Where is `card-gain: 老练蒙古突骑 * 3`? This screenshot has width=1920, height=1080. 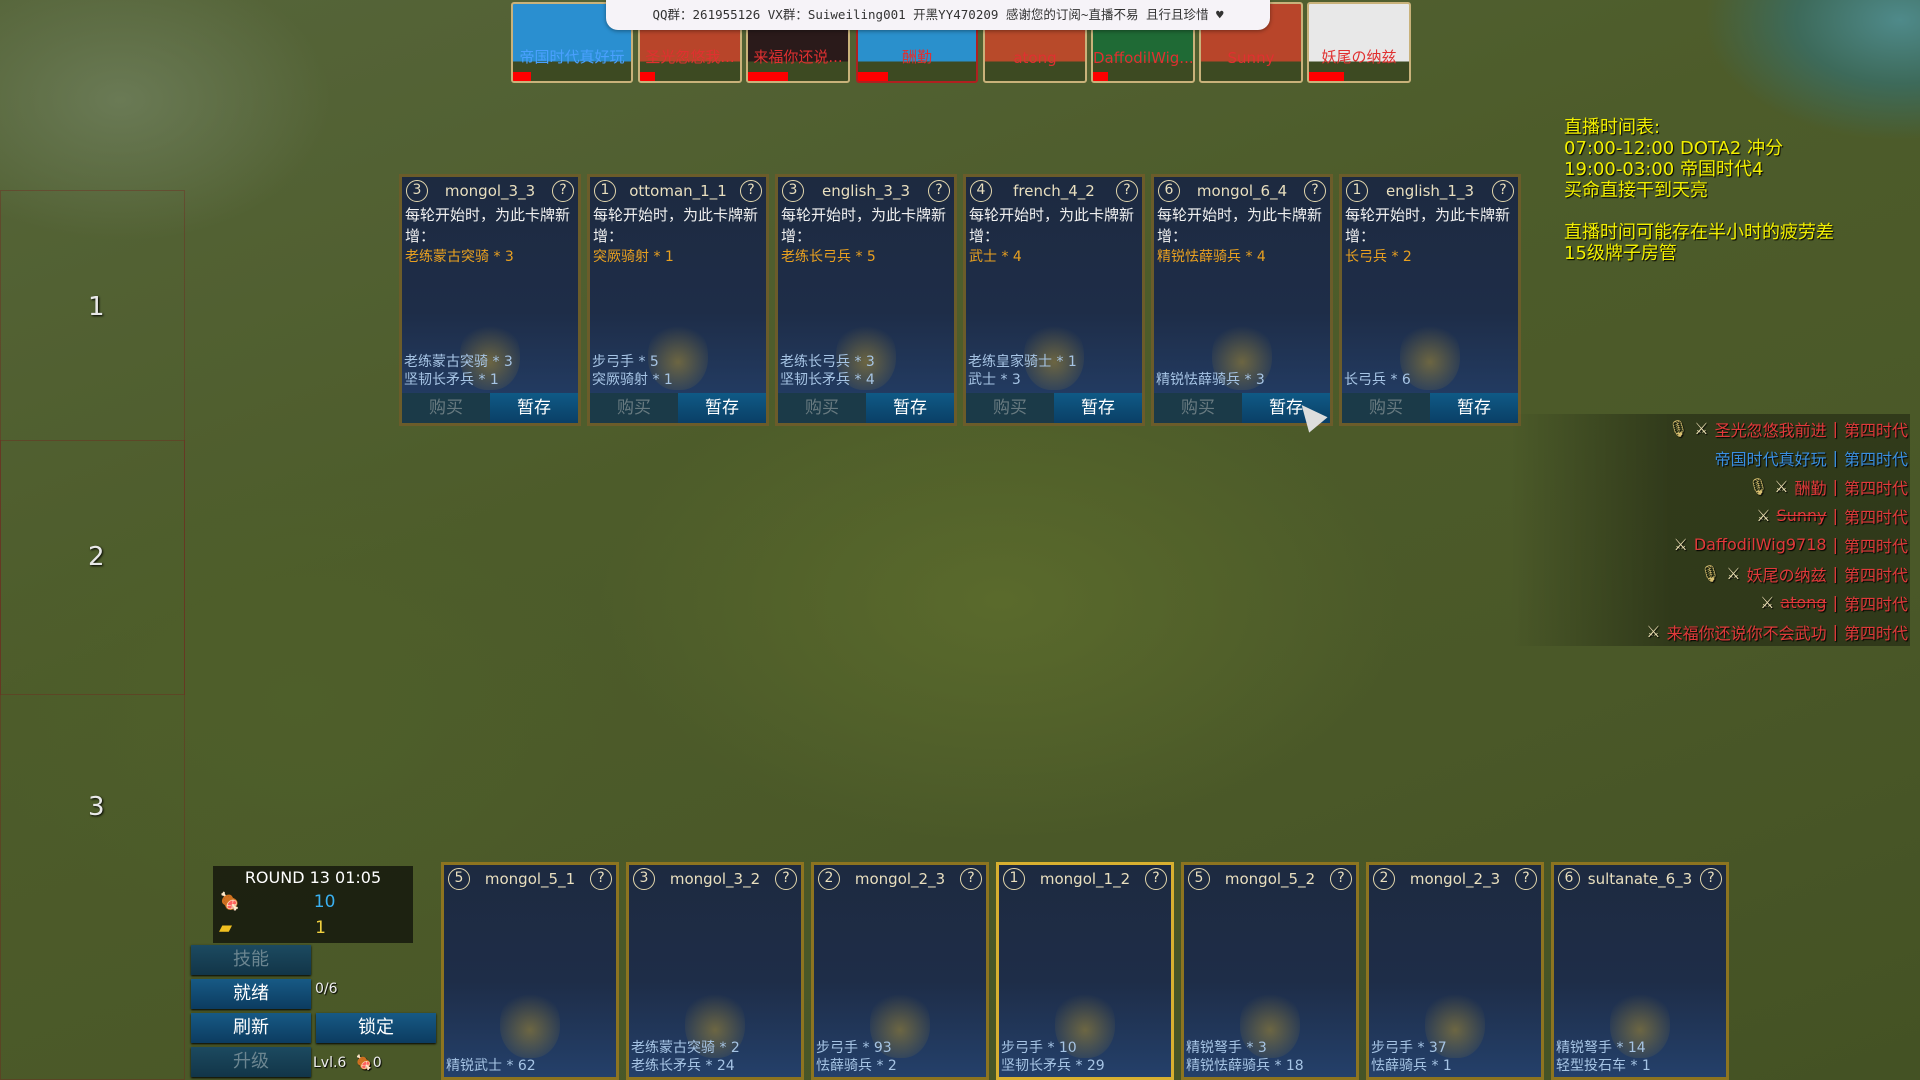 card-gain: 老练蒙古突骑 * 3 is located at coordinates (459, 257).